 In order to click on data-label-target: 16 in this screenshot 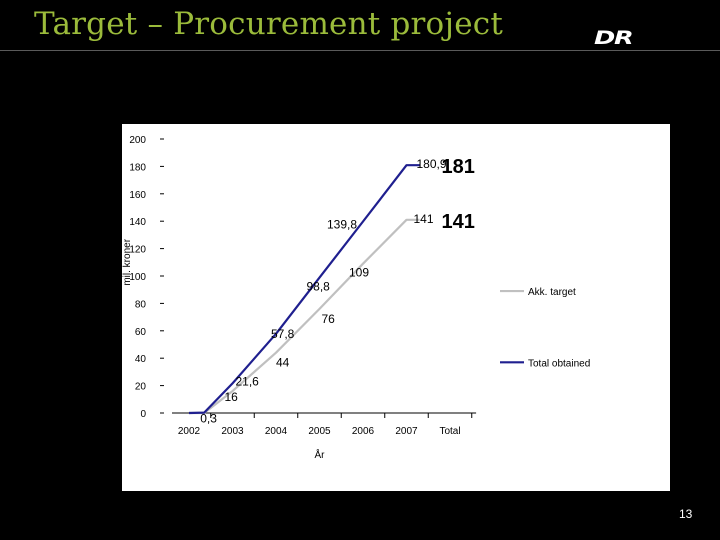, I will do `click(232, 397)`.